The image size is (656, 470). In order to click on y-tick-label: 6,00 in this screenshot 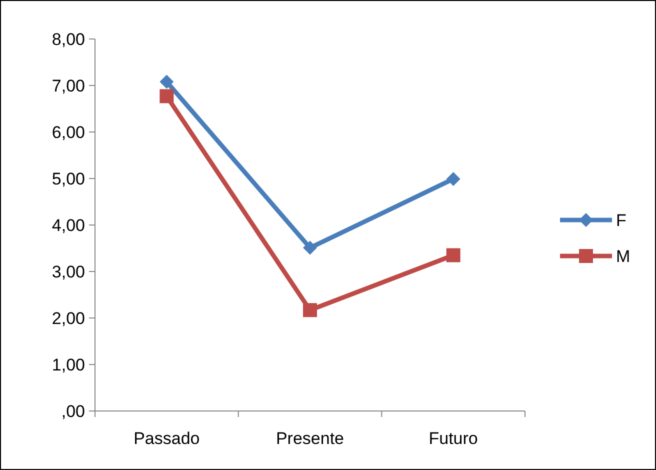, I will do `click(68, 132)`.